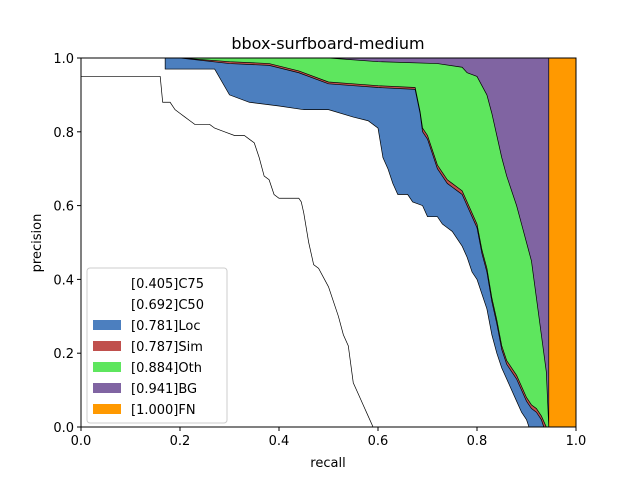  What do you see at coordinates (164, 389) in the screenshot?
I see `legend-label: [0.941]BG` at bounding box center [164, 389].